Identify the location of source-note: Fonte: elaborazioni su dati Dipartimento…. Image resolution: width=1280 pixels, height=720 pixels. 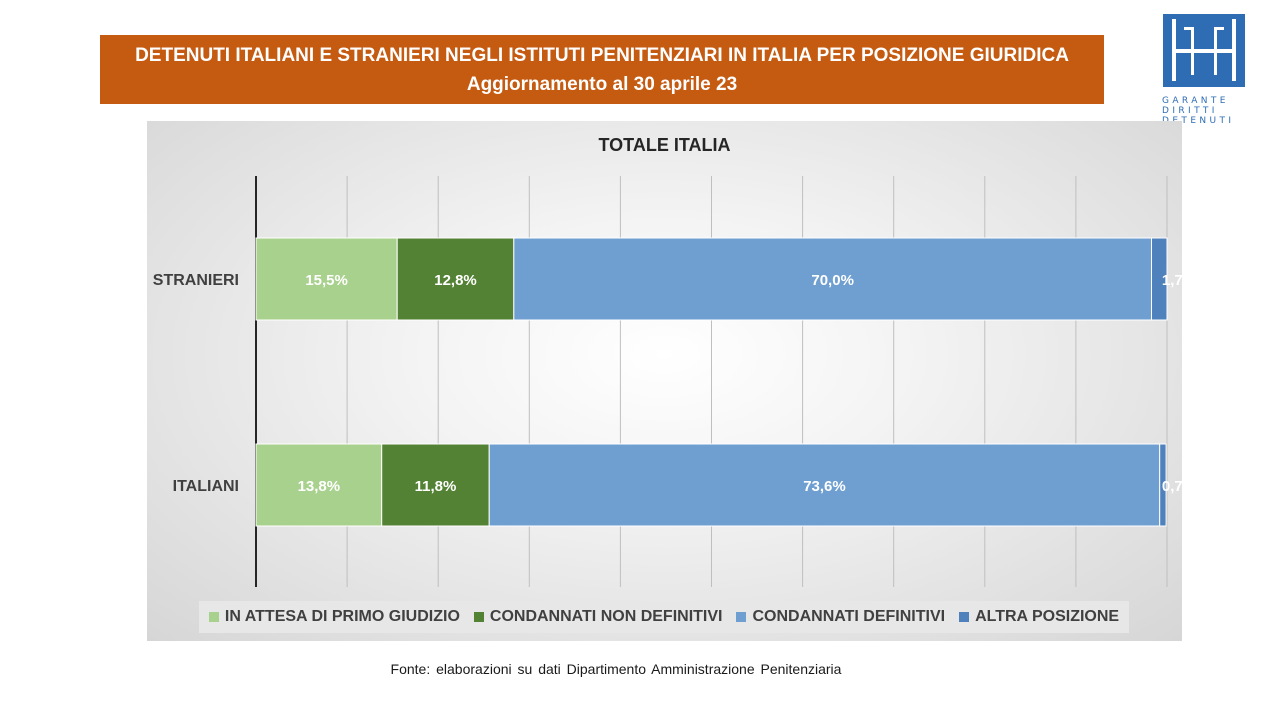
(616, 669).